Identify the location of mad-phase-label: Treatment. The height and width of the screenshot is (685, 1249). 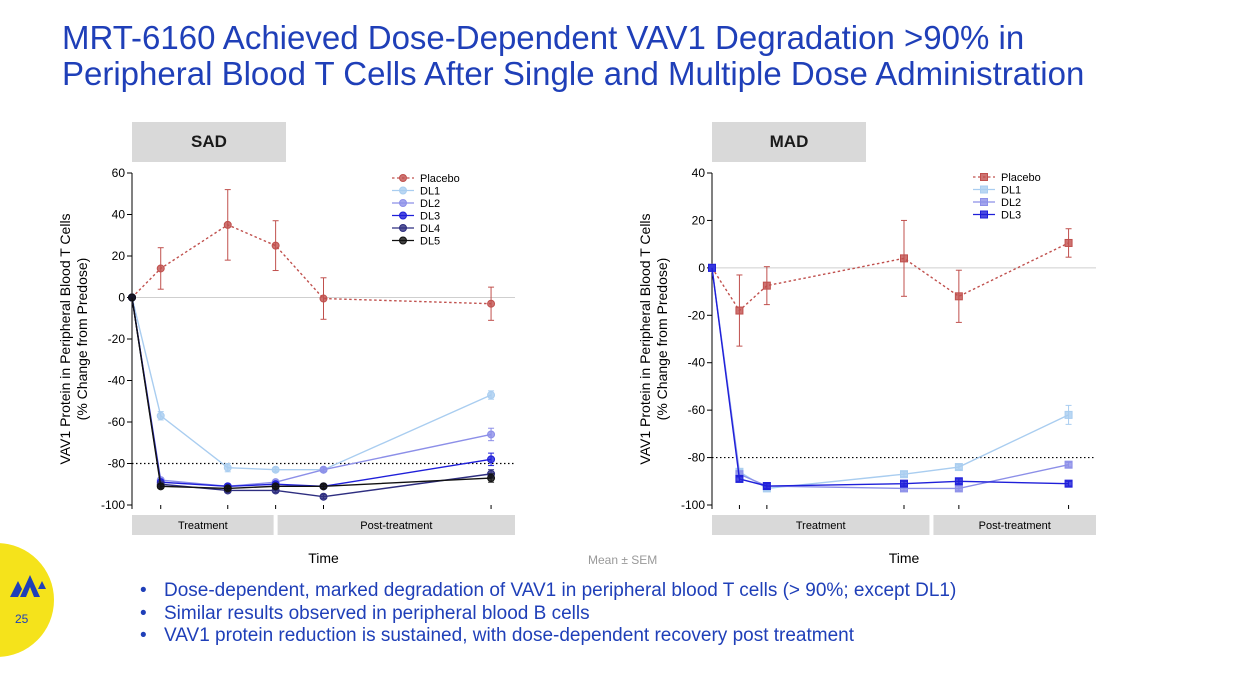
(821, 526).